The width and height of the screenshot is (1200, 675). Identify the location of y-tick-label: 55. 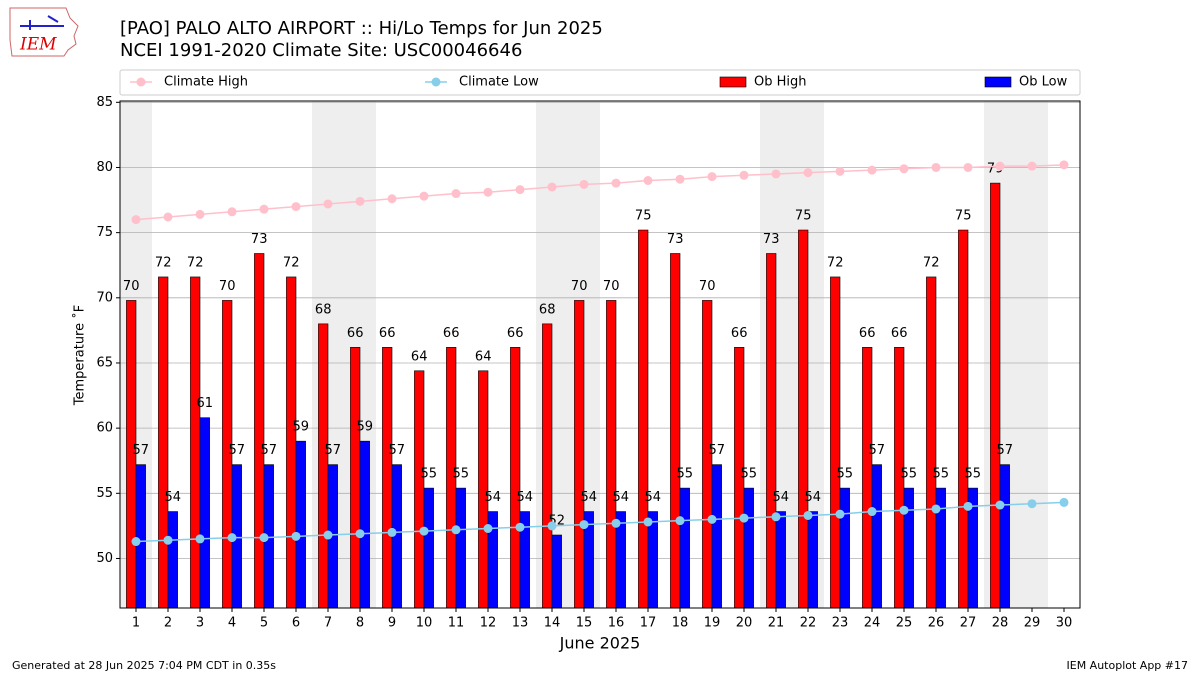
(104, 493).